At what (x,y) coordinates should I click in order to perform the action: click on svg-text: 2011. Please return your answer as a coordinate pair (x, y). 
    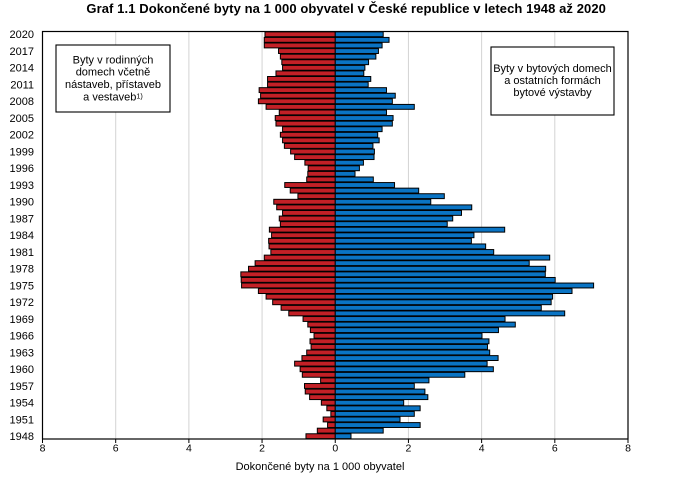
    Looking at the image, I should click on (22, 85).